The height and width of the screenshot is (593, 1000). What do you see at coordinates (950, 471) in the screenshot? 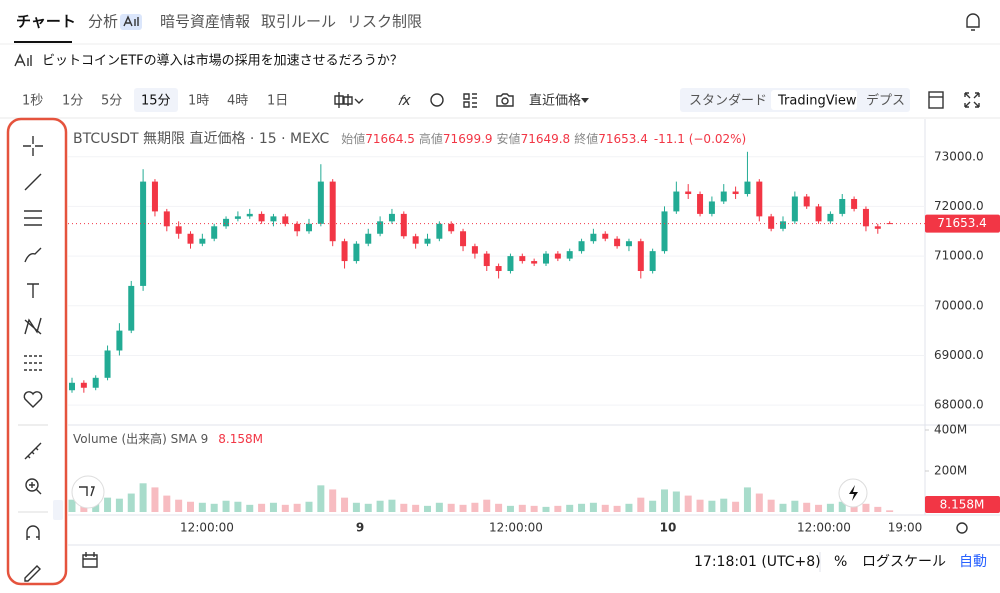
I see `volume-tick-label: 200M` at bounding box center [950, 471].